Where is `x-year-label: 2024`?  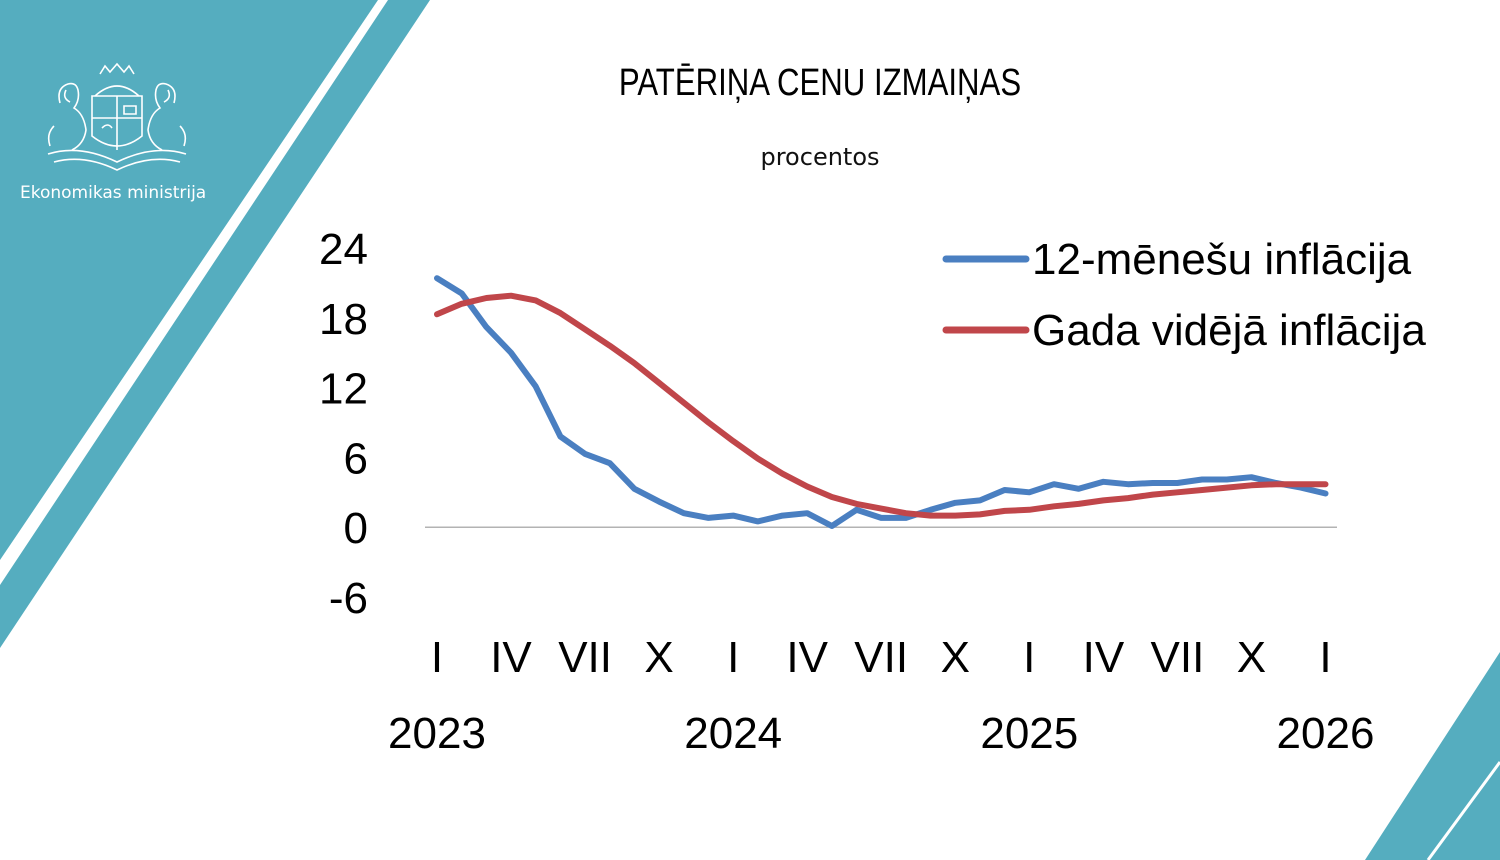
x-year-label: 2024 is located at coordinates (733, 733).